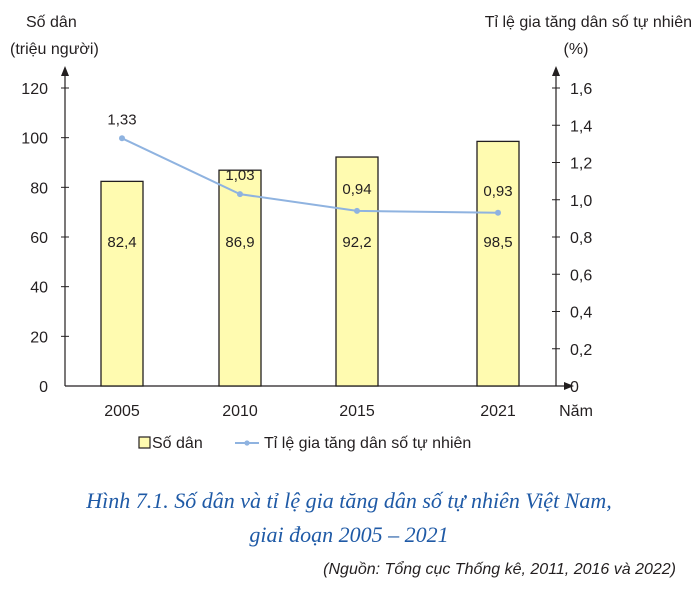 The height and width of the screenshot is (596, 698). I want to click on right-axis-tick-label: 0,6, so click(581, 275).